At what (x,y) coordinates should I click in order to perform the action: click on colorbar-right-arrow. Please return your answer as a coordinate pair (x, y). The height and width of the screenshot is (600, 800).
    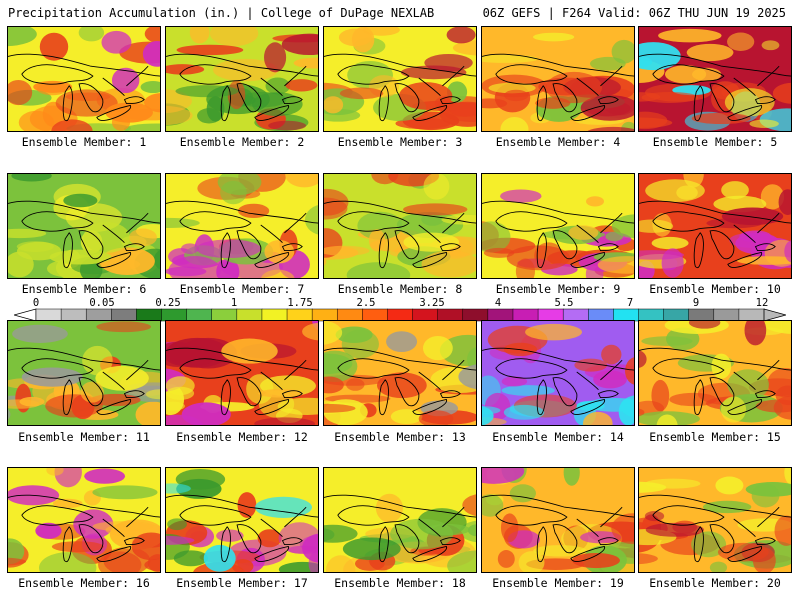
    Looking at the image, I should click on (774, 315).